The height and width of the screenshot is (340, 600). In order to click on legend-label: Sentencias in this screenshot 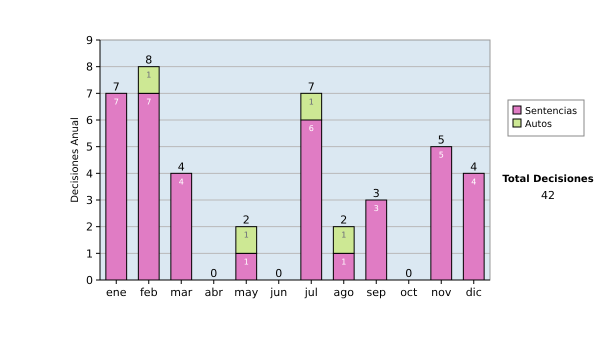, I will do `click(551, 111)`.